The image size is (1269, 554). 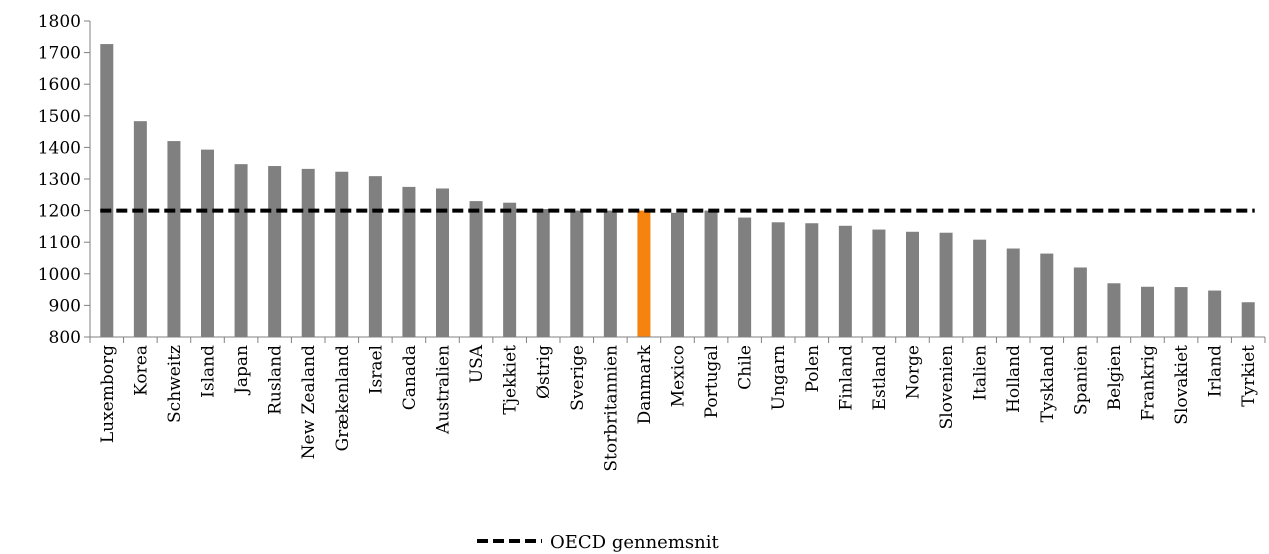 What do you see at coordinates (141, 370) in the screenshot?
I see `x-category-label: Korea` at bounding box center [141, 370].